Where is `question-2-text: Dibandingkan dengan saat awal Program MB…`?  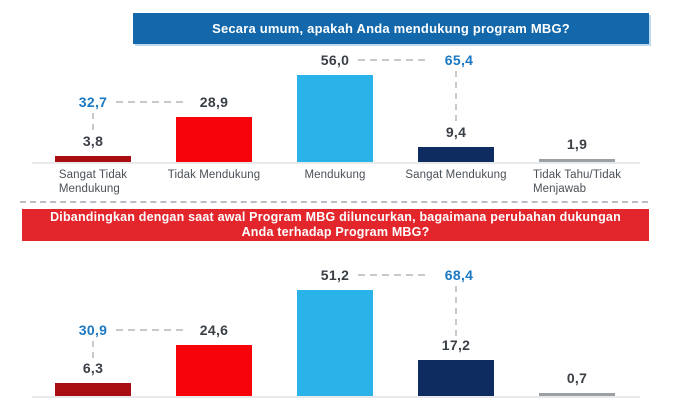 question-2-text: Dibandingkan dengan saat awal Program MB… is located at coordinates (335, 224).